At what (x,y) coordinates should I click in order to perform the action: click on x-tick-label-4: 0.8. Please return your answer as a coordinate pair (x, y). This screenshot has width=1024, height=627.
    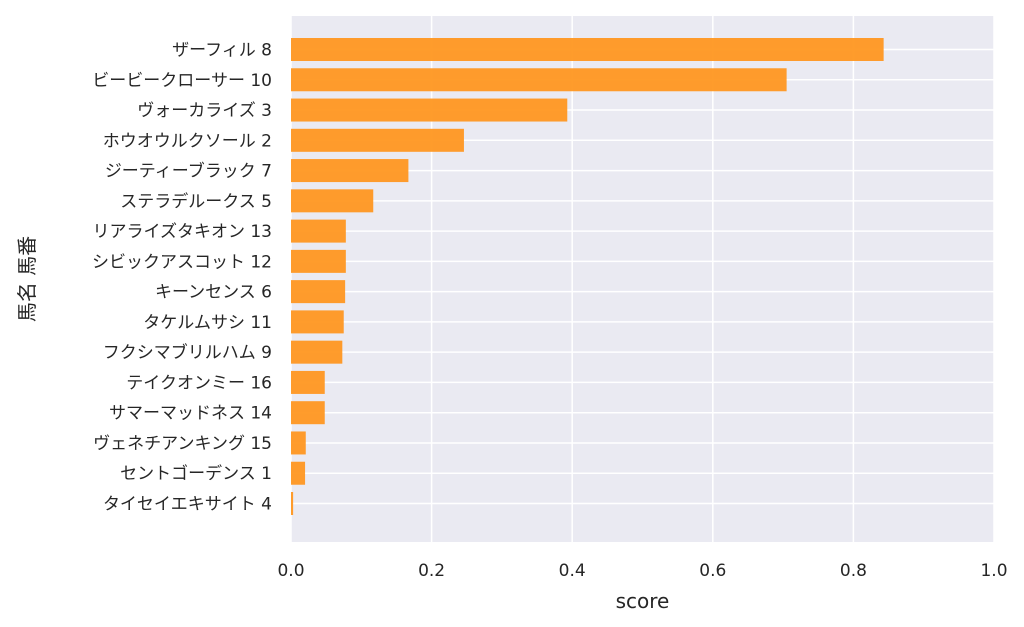
    Looking at the image, I should click on (853, 571).